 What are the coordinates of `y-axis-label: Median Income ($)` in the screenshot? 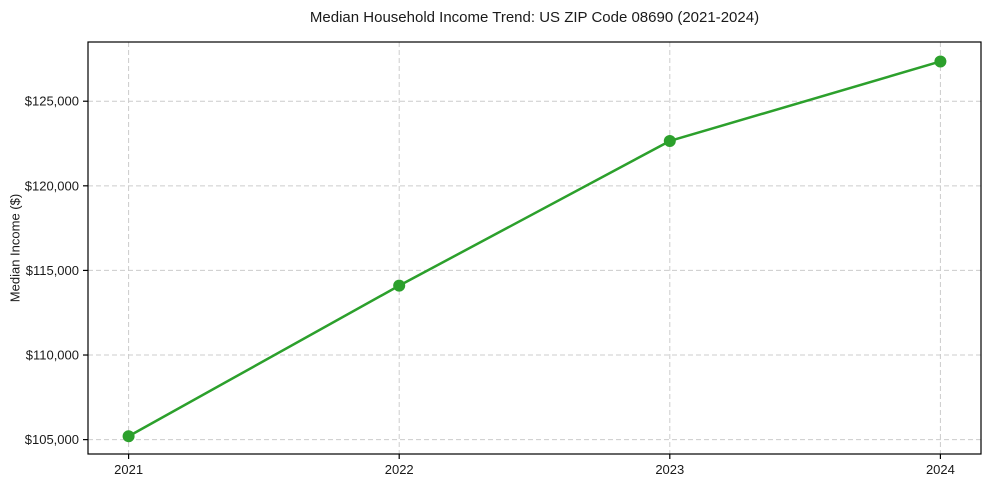 It's located at (15, 248).